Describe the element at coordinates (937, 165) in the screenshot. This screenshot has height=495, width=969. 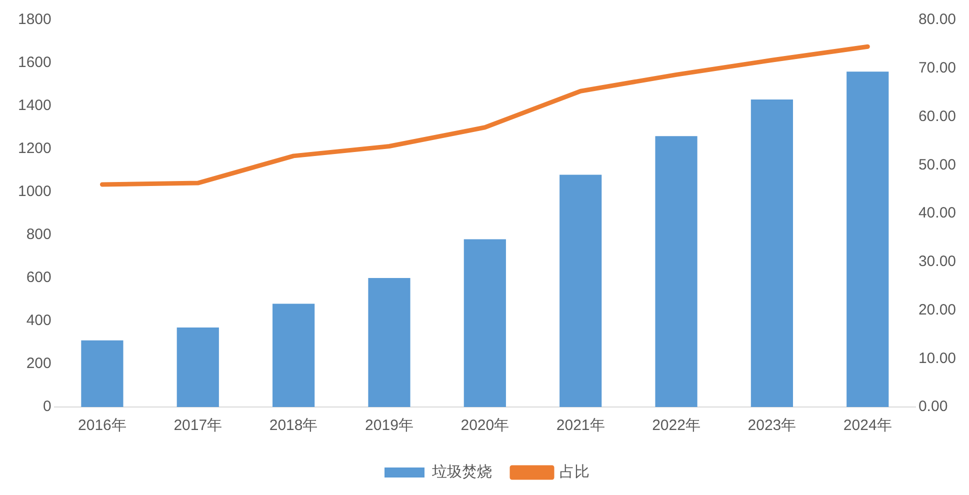
I see `y2-tick-label: 50.00` at that location.